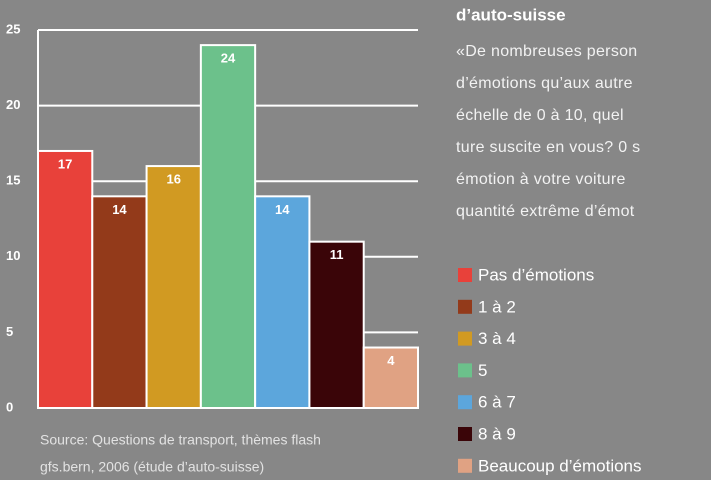 The width and height of the screenshot is (711, 480). I want to click on value-label: 17, so click(65, 163).